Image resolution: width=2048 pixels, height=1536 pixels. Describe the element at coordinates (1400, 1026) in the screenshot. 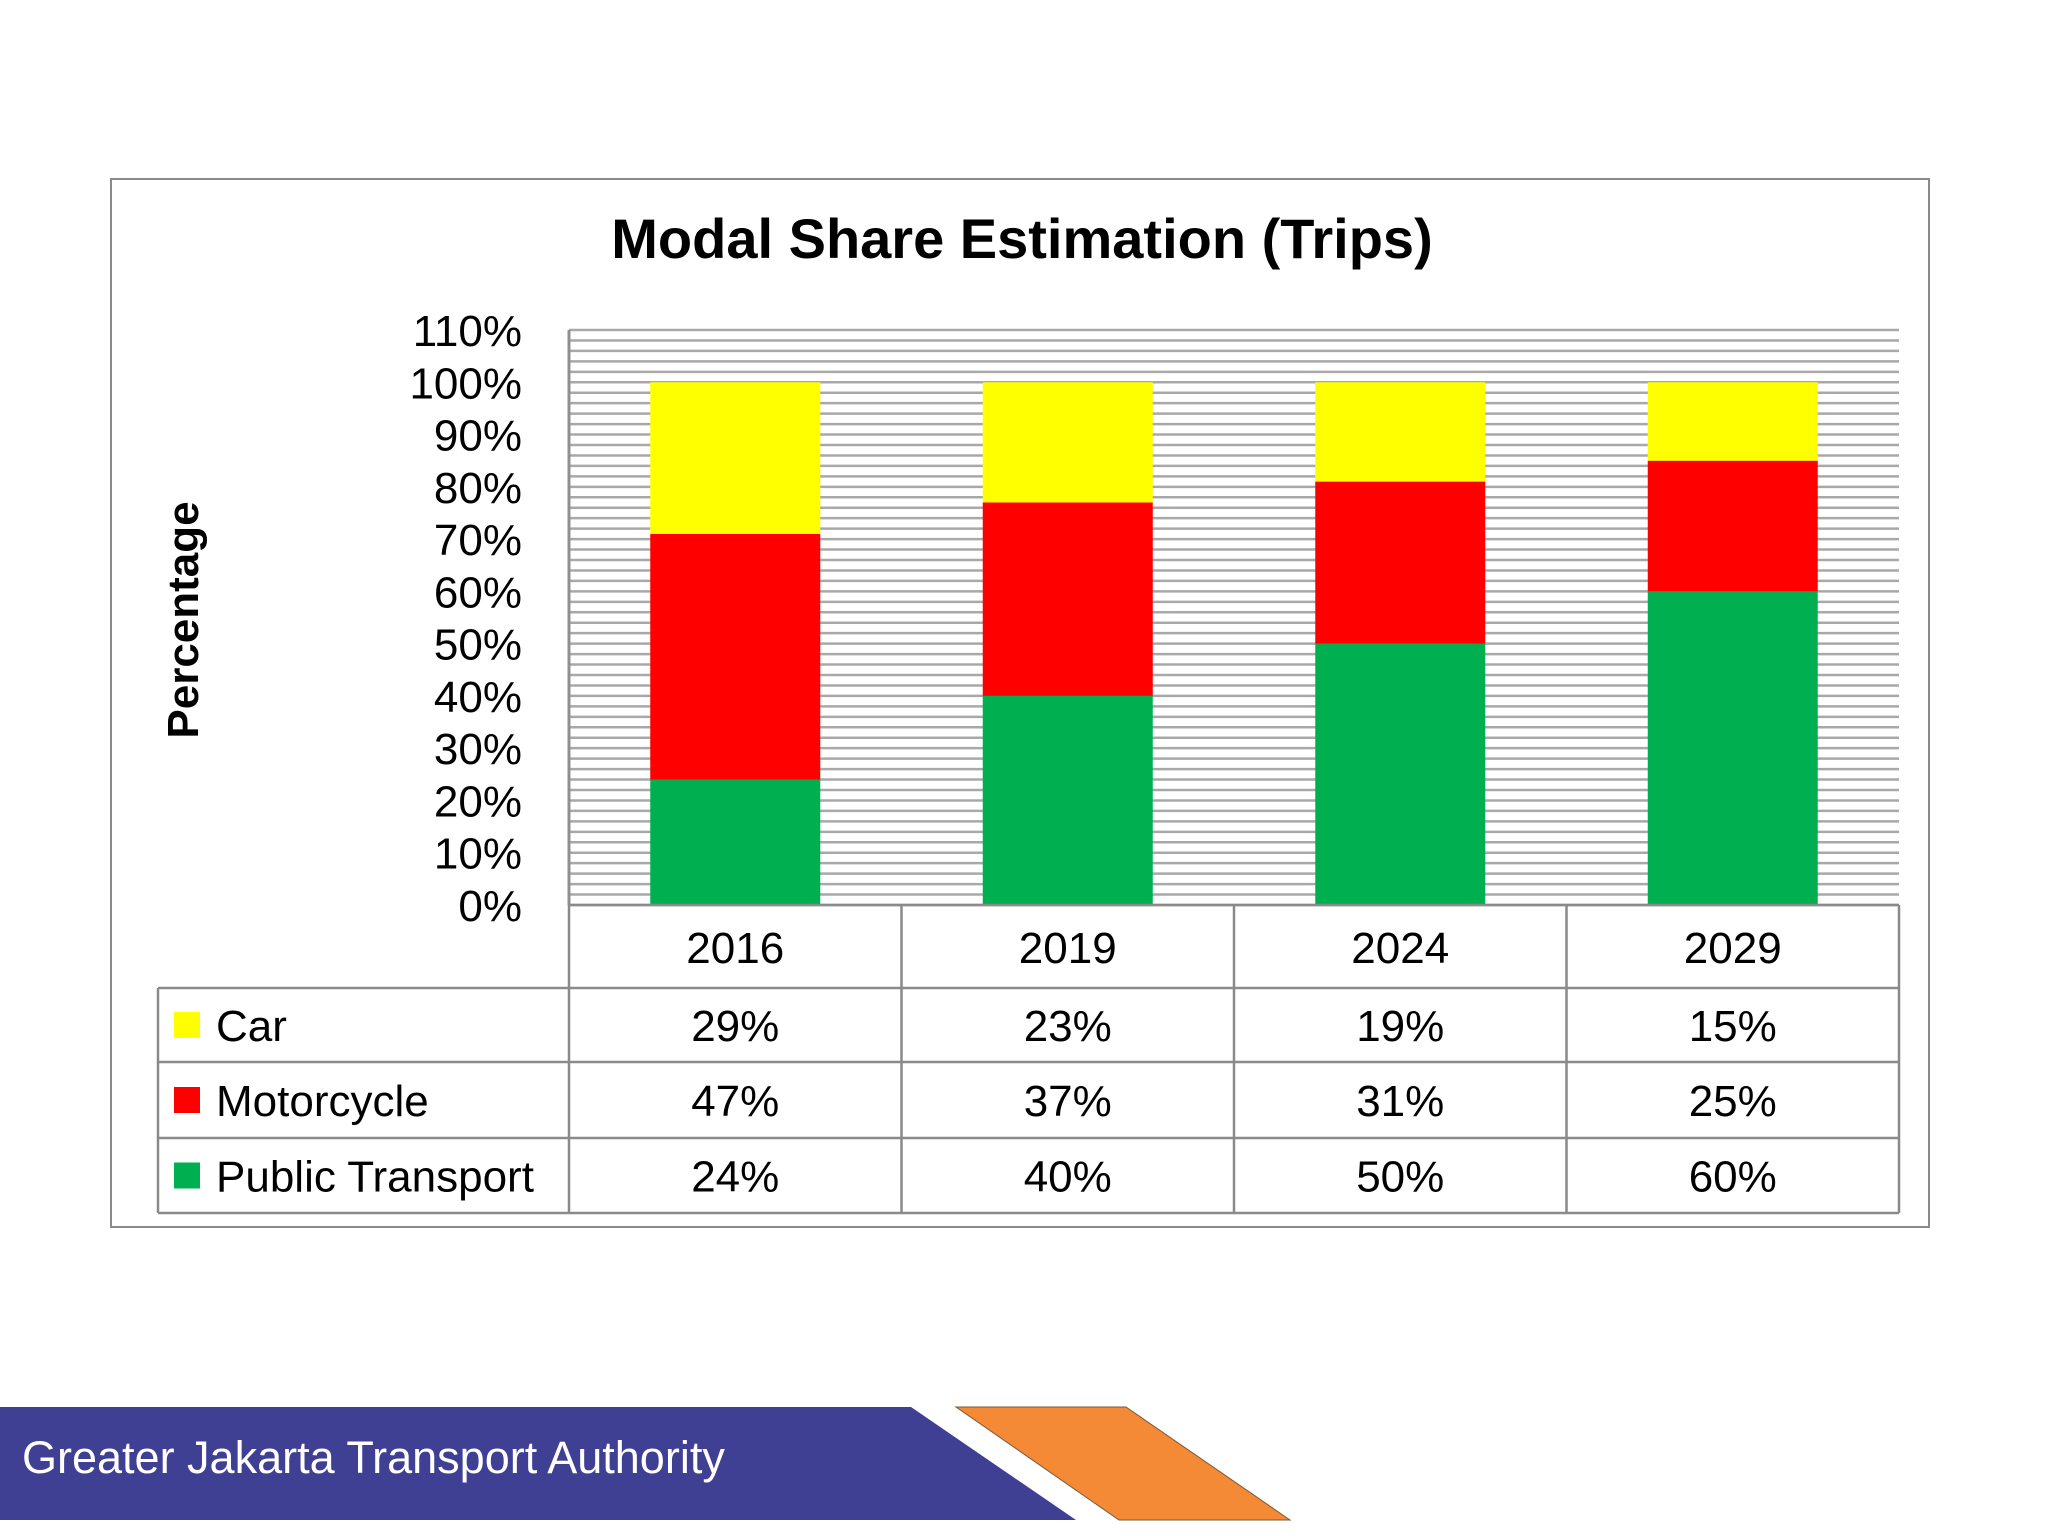

I see `data-table-value: 19%` at that location.